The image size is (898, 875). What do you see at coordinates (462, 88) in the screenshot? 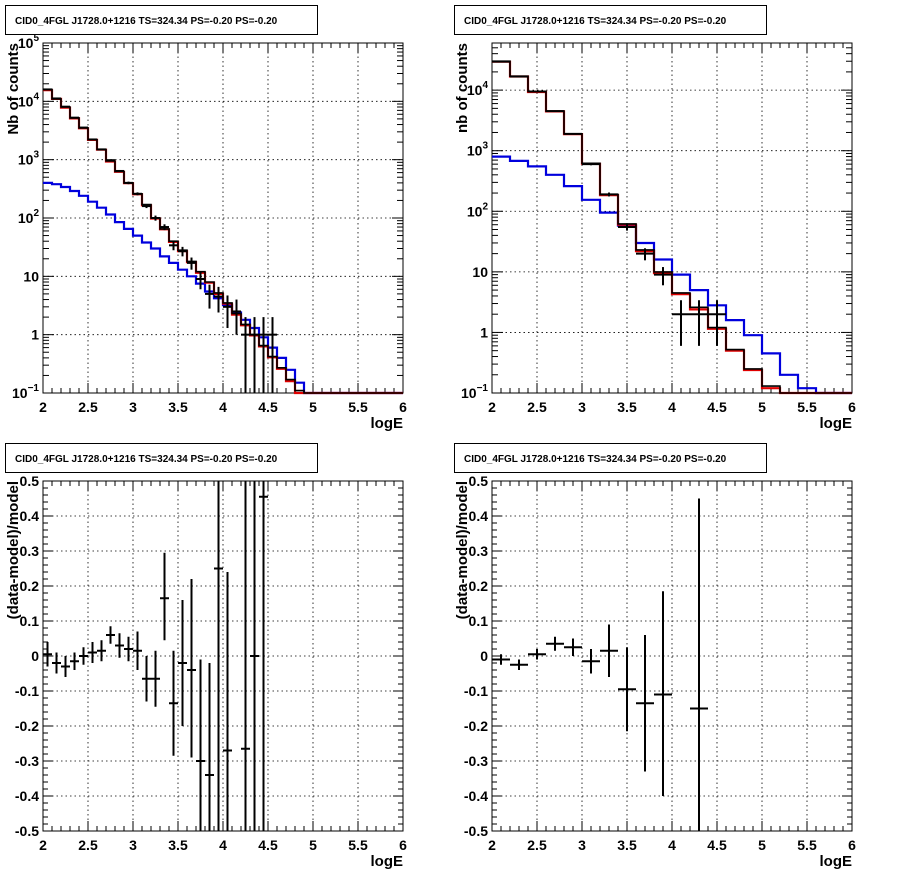
I see `y-axis-label: nb of counts` at bounding box center [462, 88].